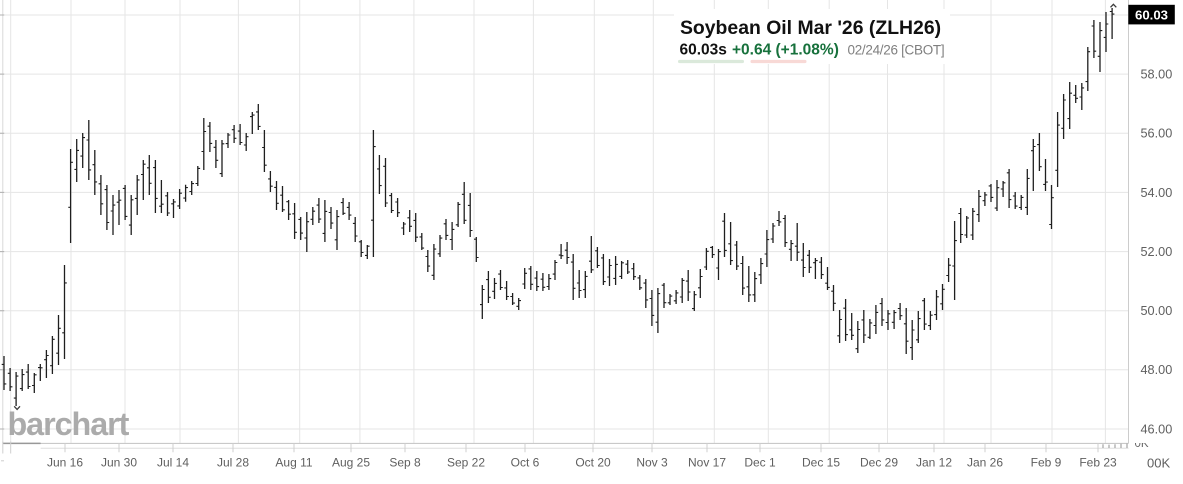  What do you see at coordinates (1158, 463) in the screenshot?
I see `svg-text: 00K` at bounding box center [1158, 463].